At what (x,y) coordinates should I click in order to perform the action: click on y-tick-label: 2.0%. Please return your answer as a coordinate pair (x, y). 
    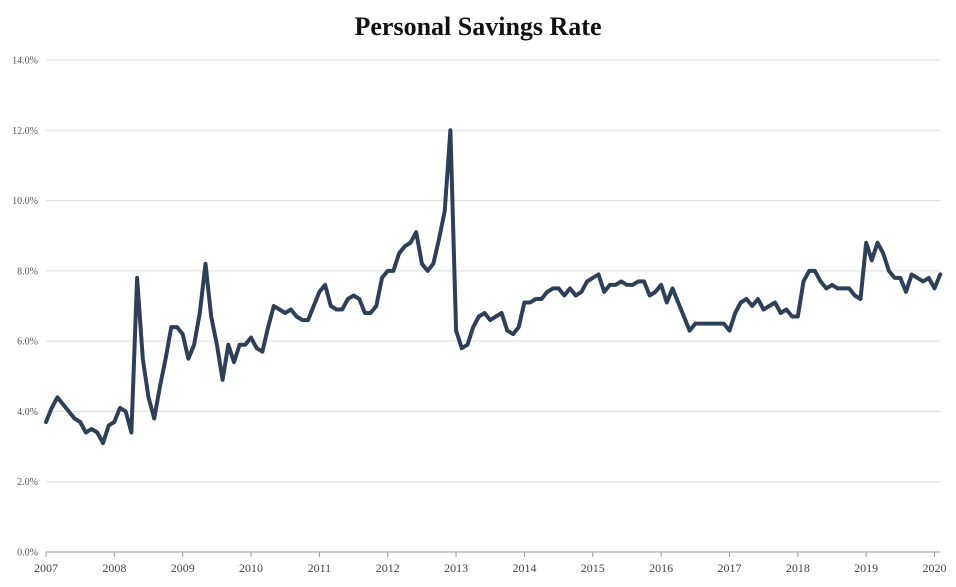
    Looking at the image, I should click on (27, 482).